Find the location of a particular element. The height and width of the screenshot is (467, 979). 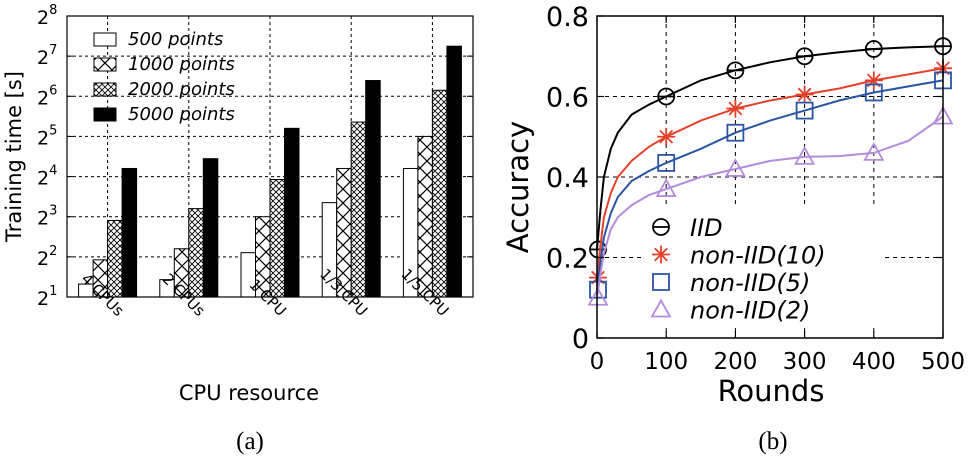

legend-label: IID is located at coordinates (706, 228).